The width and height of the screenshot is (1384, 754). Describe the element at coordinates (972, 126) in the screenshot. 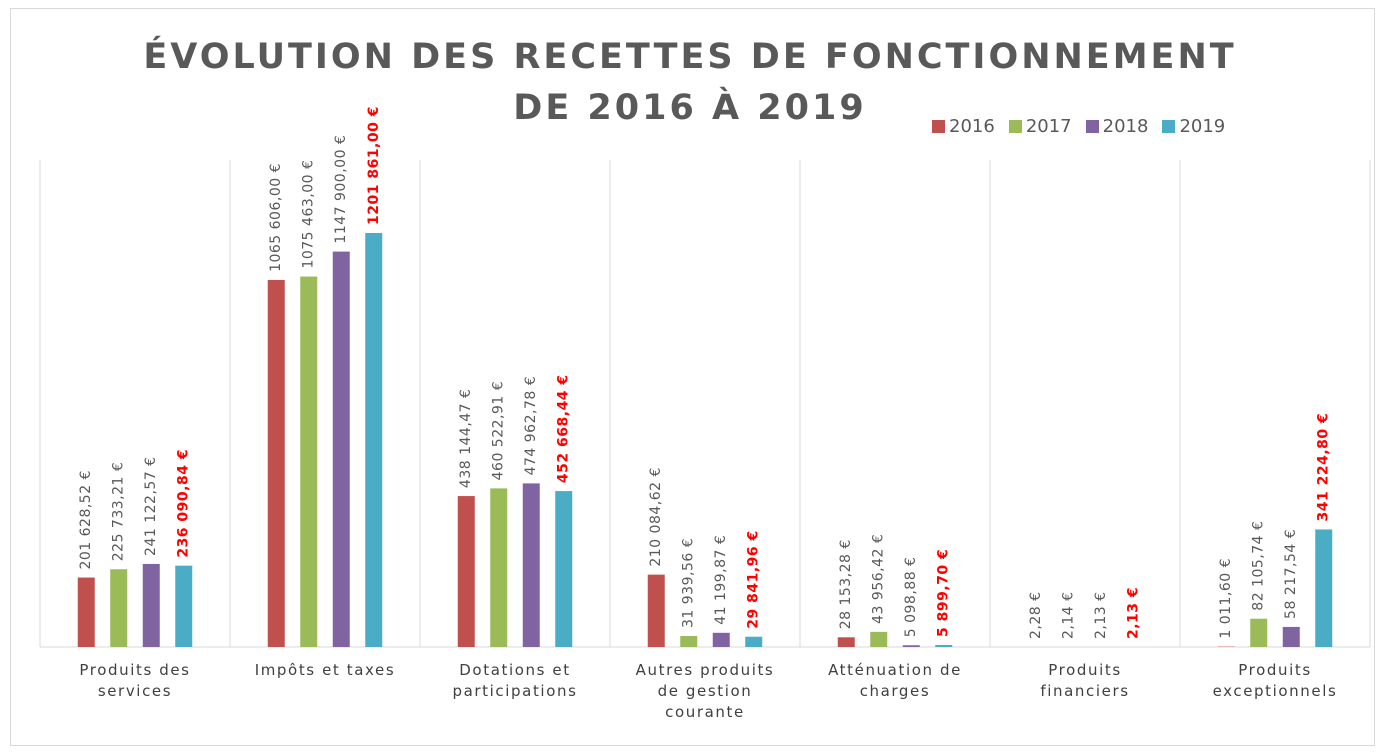

I see `legend-label: 2016` at that location.